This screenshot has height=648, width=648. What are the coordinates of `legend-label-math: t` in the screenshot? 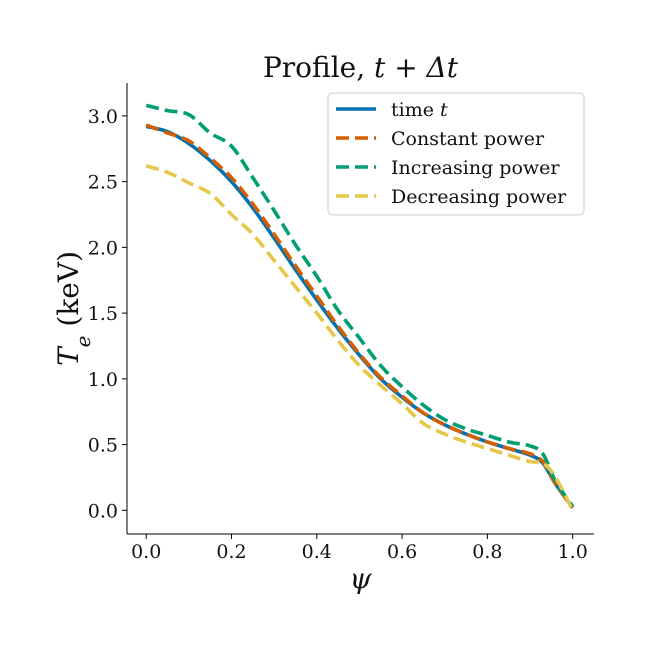 It's located at (444, 110).